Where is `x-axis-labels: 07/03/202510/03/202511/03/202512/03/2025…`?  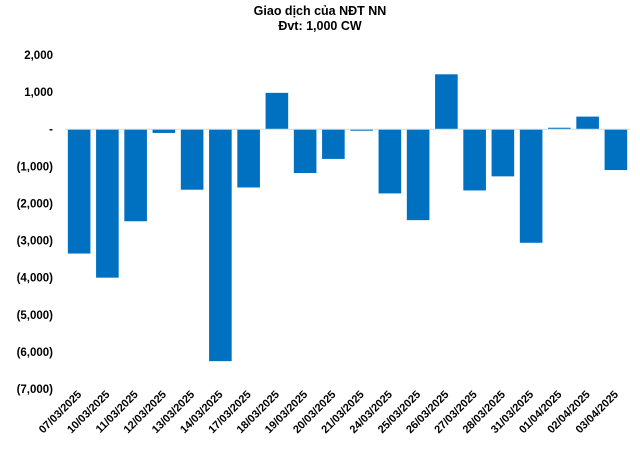 x-axis-labels: 07/03/202510/03/202511/03/202512/03/2025… is located at coordinates (329, 412).